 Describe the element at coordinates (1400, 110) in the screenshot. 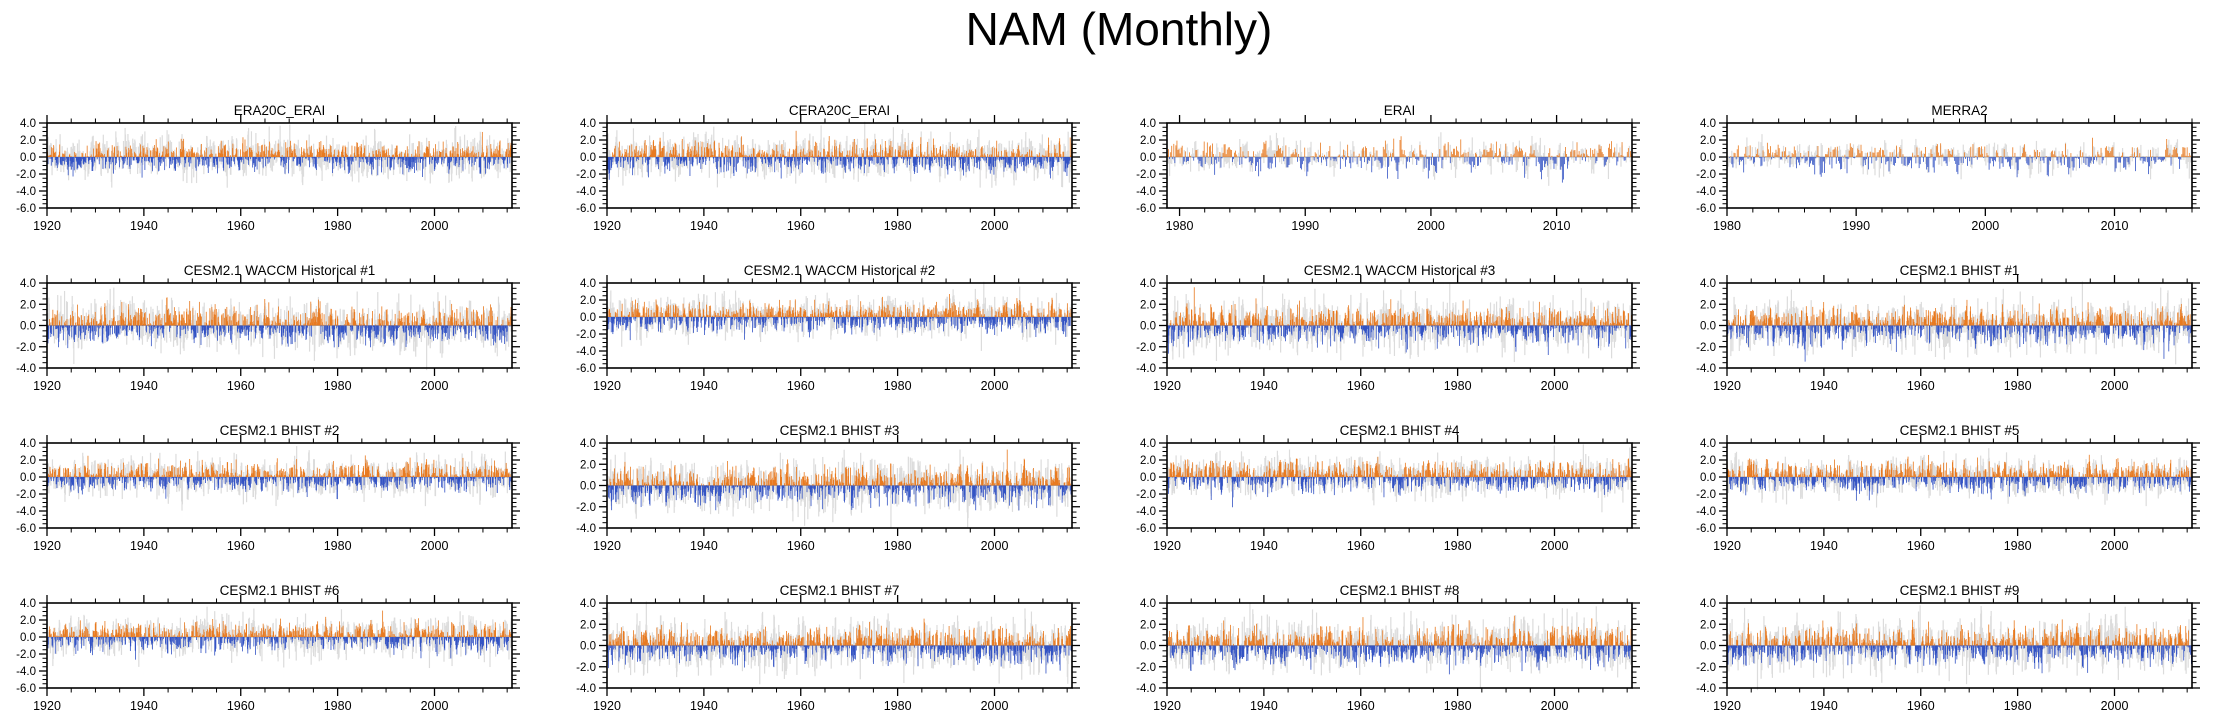

I see `panel-title: ERAI` at that location.